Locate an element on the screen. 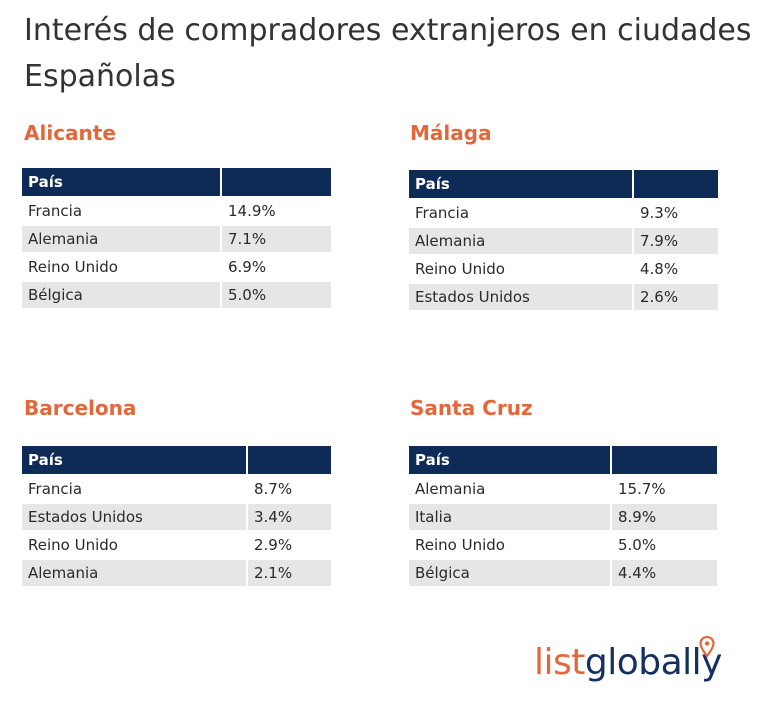  logo-text-globally: globally is located at coordinates (653, 662).